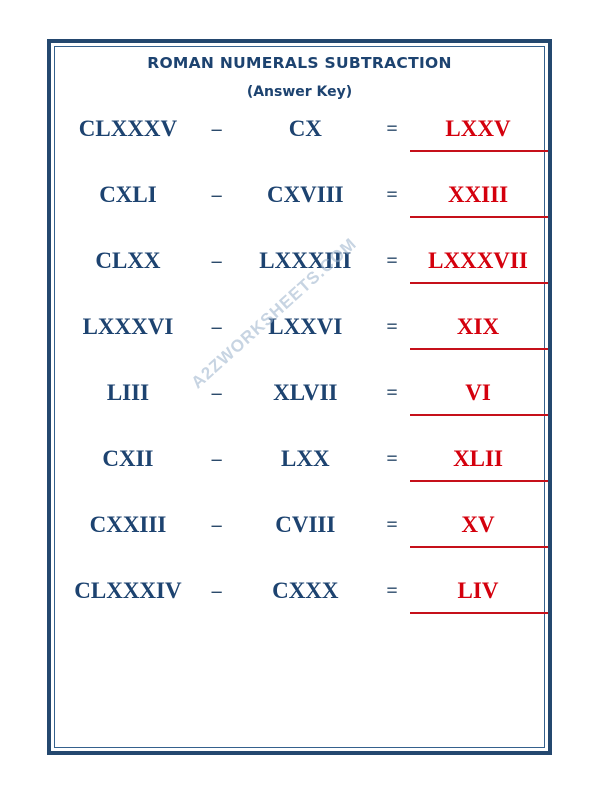 Image resolution: width=600 pixels, height=800 pixels. What do you see at coordinates (128, 326) in the screenshot?
I see `operand-1: LXXXVI` at bounding box center [128, 326].